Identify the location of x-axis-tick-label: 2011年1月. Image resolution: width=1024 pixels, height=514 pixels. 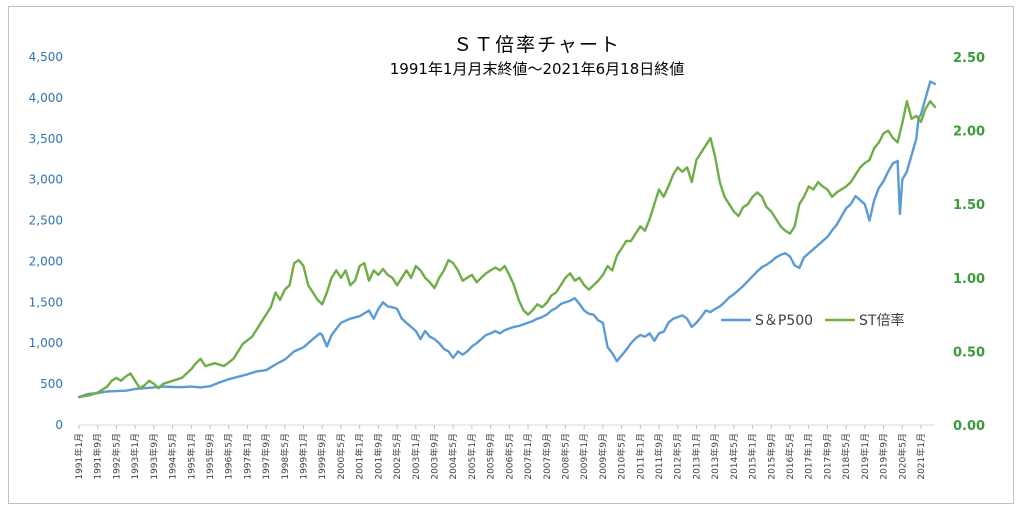
(640, 456).